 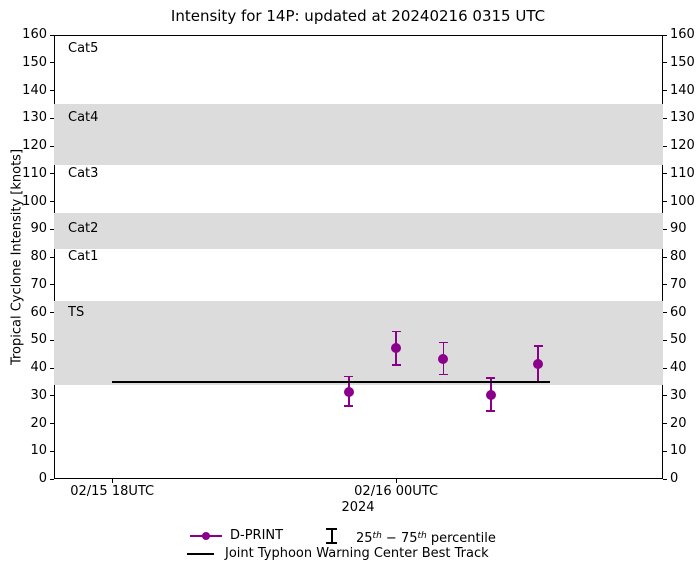 What do you see at coordinates (38, 229) in the screenshot?
I see `y-tick-label-left: 90` at bounding box center [38, 229].